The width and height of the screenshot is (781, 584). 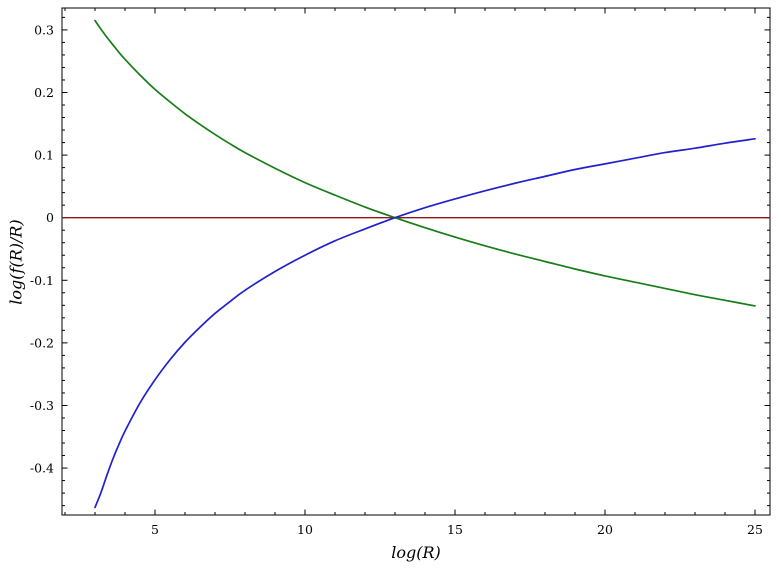 What do you see at coordinates (16, 262) in the screenshot?
I see `y-axis-label: log(f(R)/R)` at bounding box center [16, 262].